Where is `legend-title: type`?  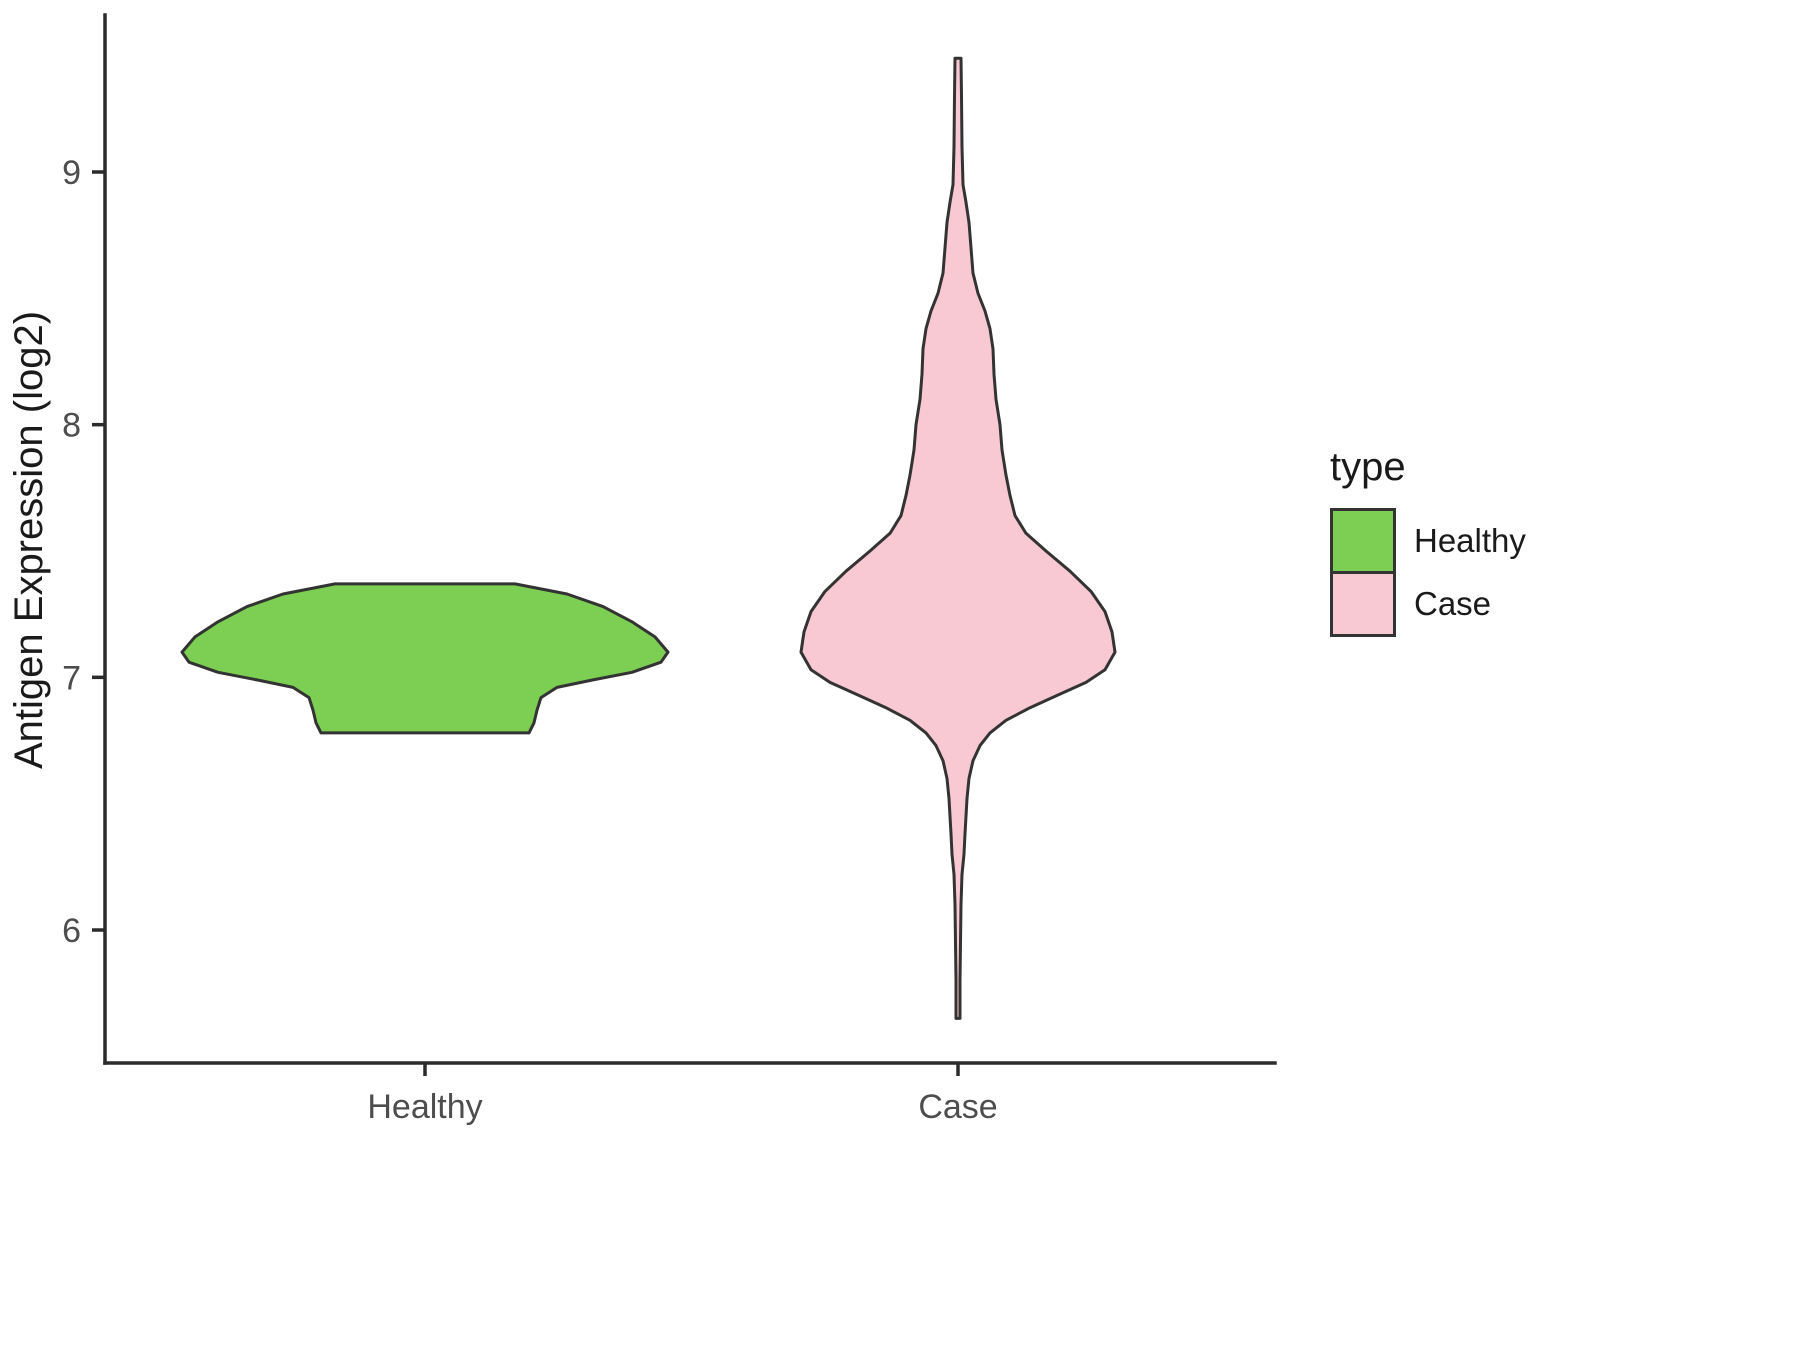
legend-title: type is located at coordinates (1368, 467).